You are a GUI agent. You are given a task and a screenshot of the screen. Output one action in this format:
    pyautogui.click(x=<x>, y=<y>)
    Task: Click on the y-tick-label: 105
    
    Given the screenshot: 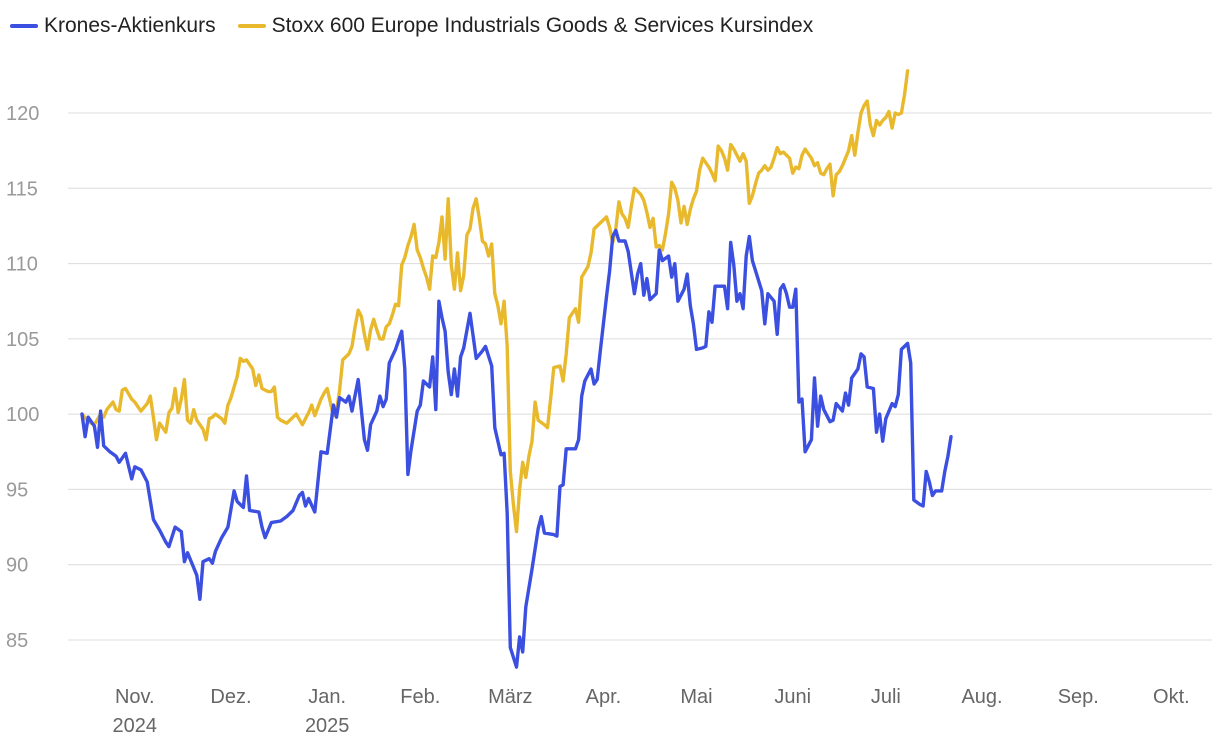 What is the action you would take?
    pyautogui.click(x=22, y=340)
    